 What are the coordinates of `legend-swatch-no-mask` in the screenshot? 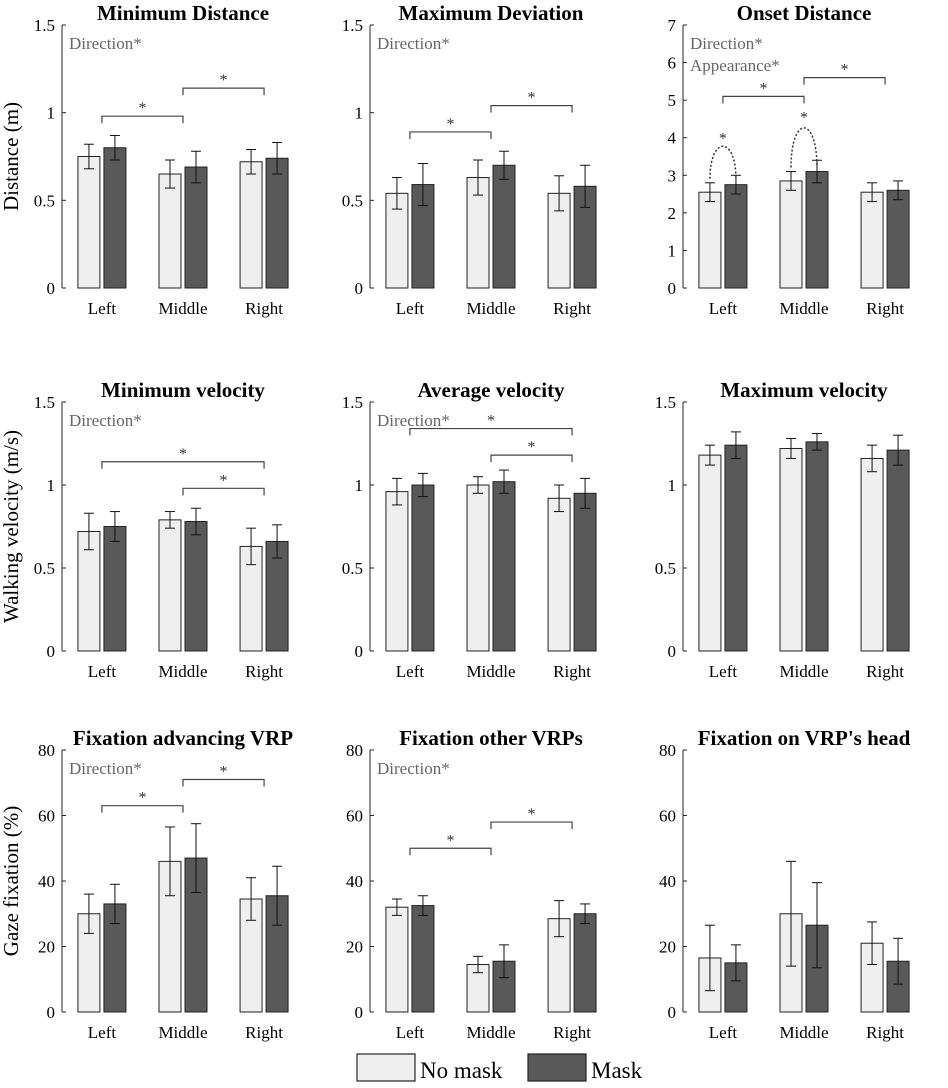 It's located at (386, 1067).